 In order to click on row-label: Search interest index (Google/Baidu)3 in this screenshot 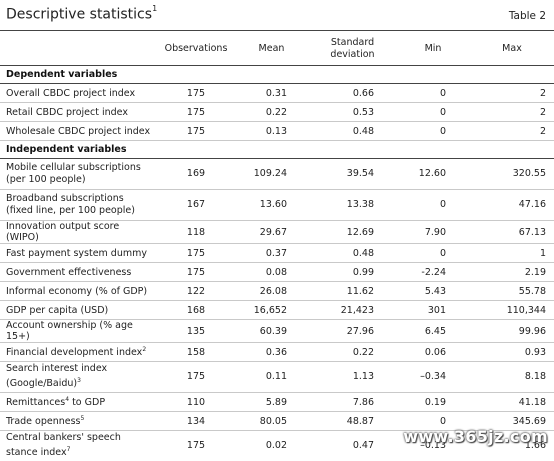, I will do `click(79, 377)`.